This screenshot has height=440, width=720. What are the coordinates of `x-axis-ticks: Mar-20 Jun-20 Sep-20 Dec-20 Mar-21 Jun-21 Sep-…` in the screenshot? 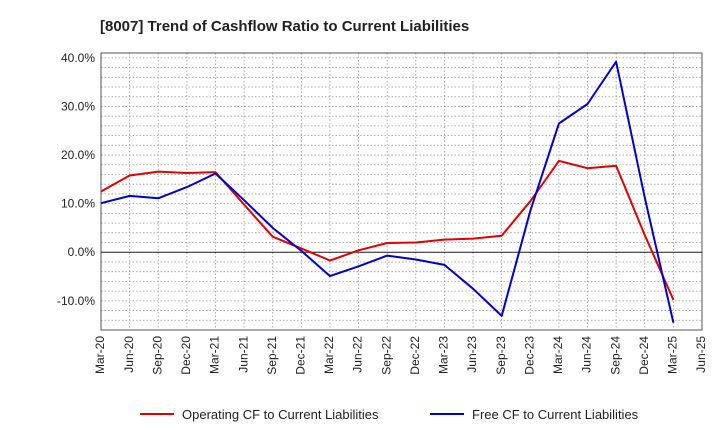 It's located at (400, 355).